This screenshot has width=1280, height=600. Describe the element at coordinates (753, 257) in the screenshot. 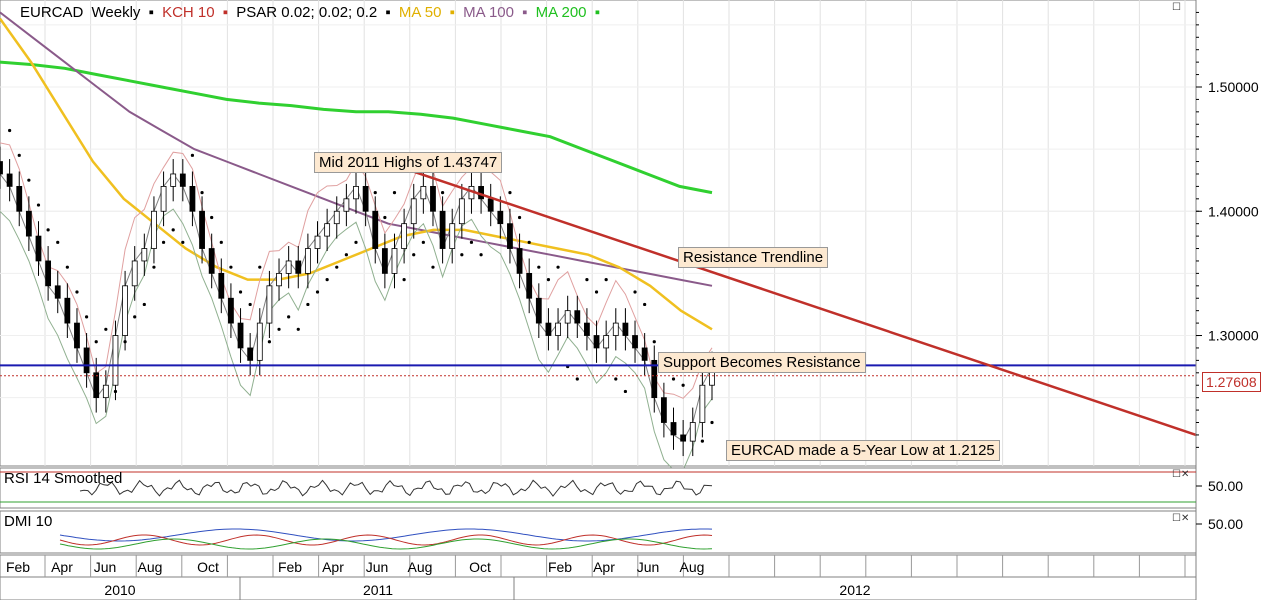

I see `annotation-resistance-trendline: Resistance Trendline` at that location.